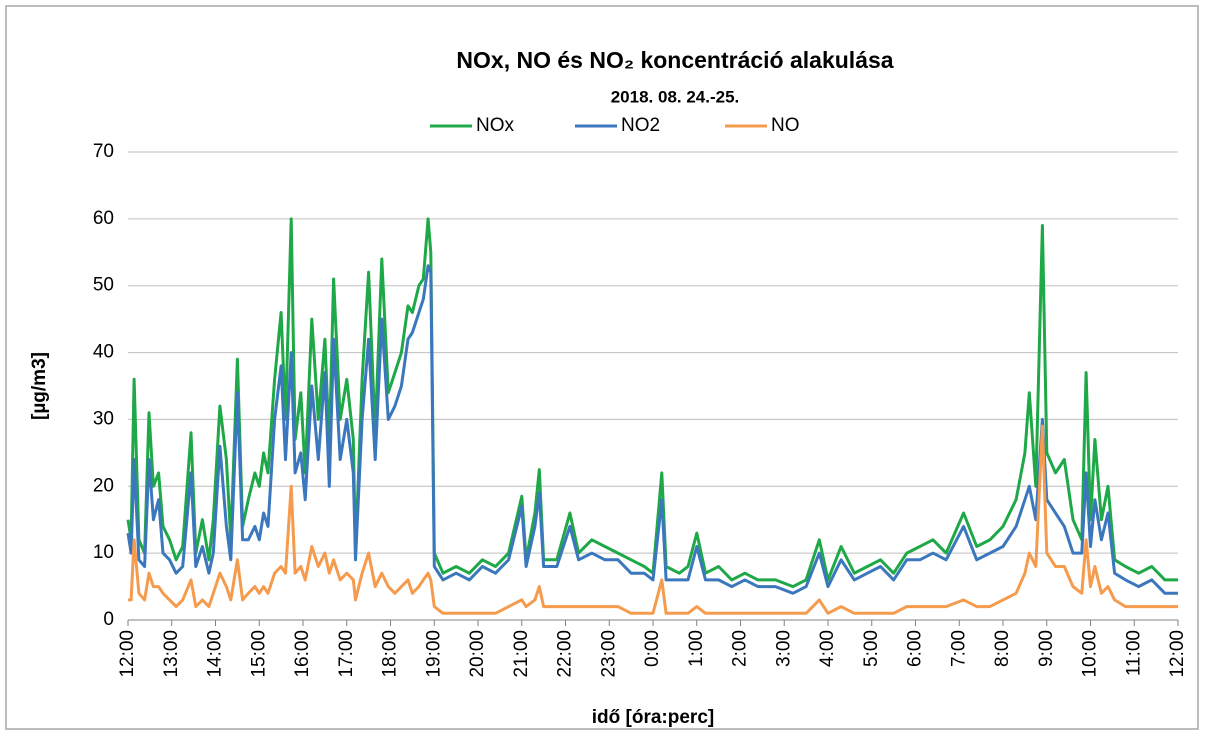 This screenshot has height=737, width=1206. Describe the element at coordinates (103, 285) in the screenshot. I see `y-tick-label: 50` at that location.